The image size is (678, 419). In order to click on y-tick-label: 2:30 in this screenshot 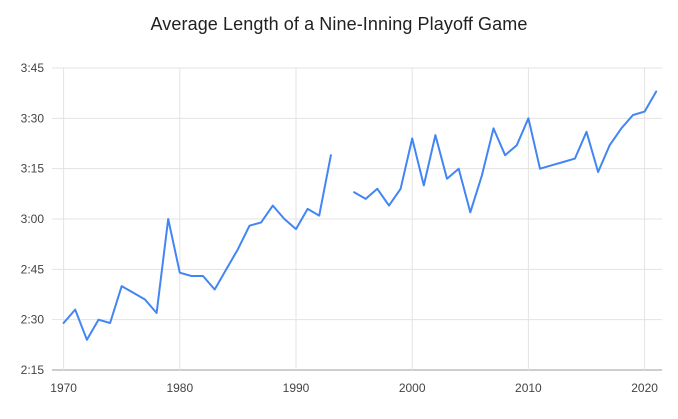, I will do `click(33, 320)`.